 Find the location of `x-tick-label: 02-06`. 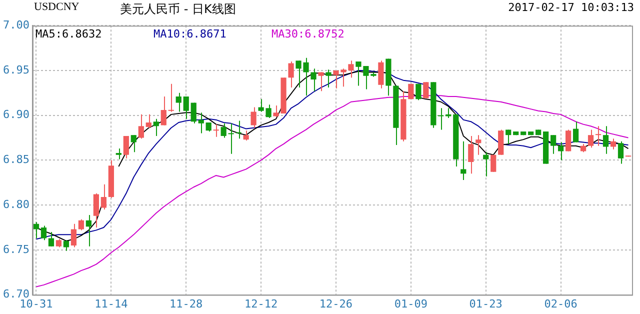

x-tick-label: 02-06 is located at coordinates (561, 303).